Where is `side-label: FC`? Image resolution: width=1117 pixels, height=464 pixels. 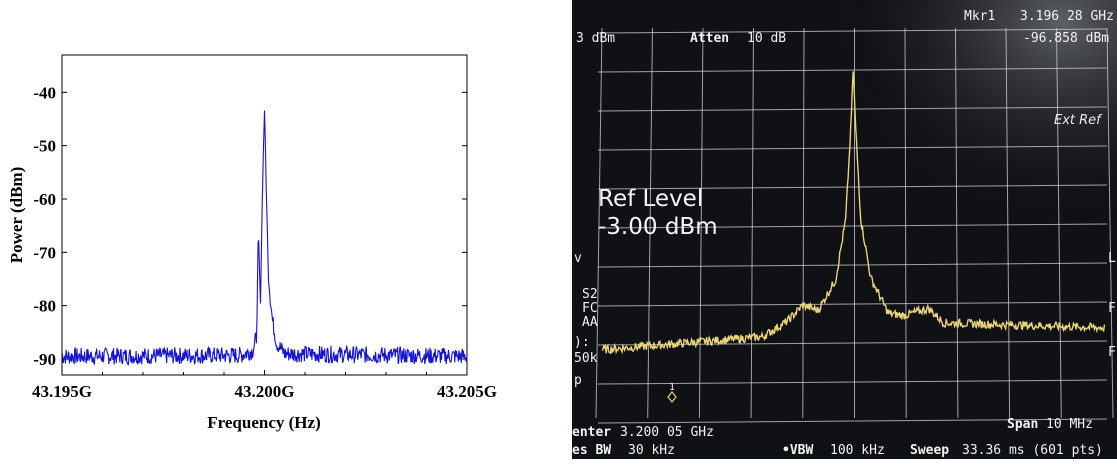 side-label: FC is located at coordinates (590, 308).